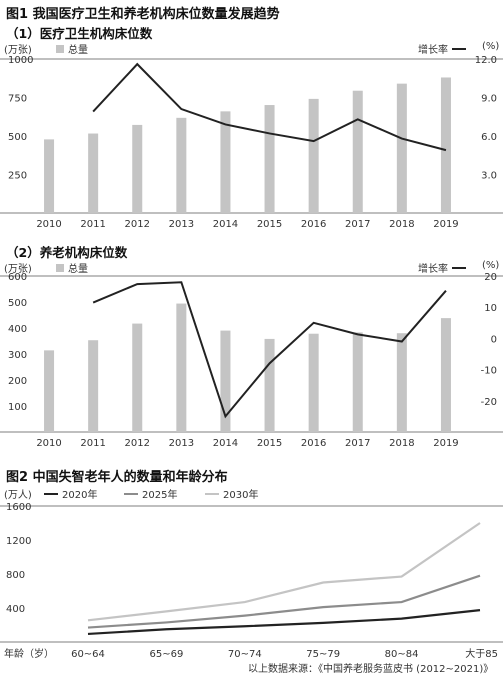  Describe the element at coordinates (489, 137) in the screenshot. I see `y2-tick-label: 6.0` at that location.